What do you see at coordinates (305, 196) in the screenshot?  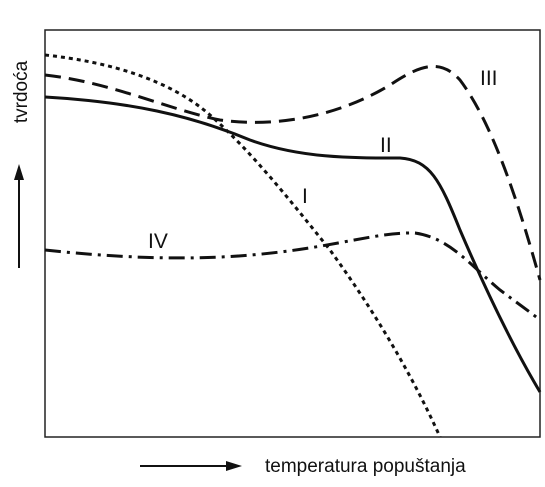 I see `curve-label: I` at bounding box center [305, 196].